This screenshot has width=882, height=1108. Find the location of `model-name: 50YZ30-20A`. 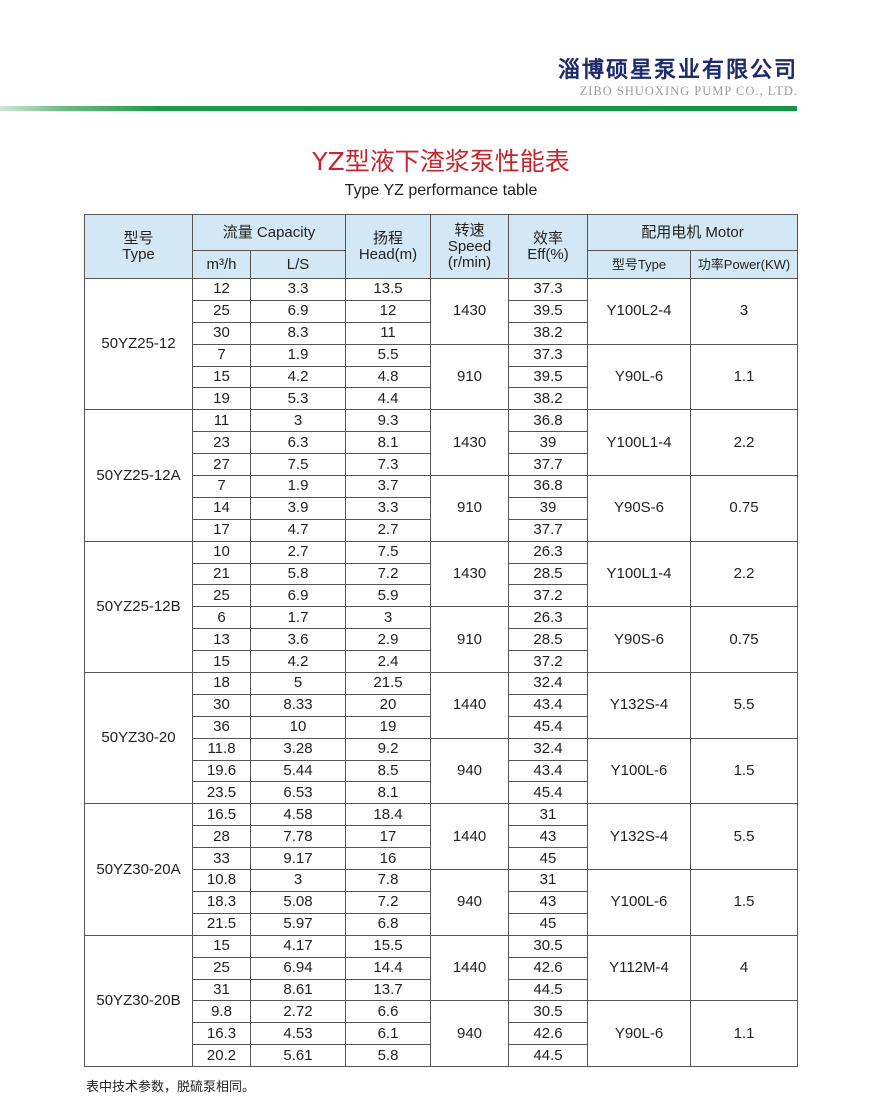

model-name: 50YZ30-20A is located at coordinates (138, 869).